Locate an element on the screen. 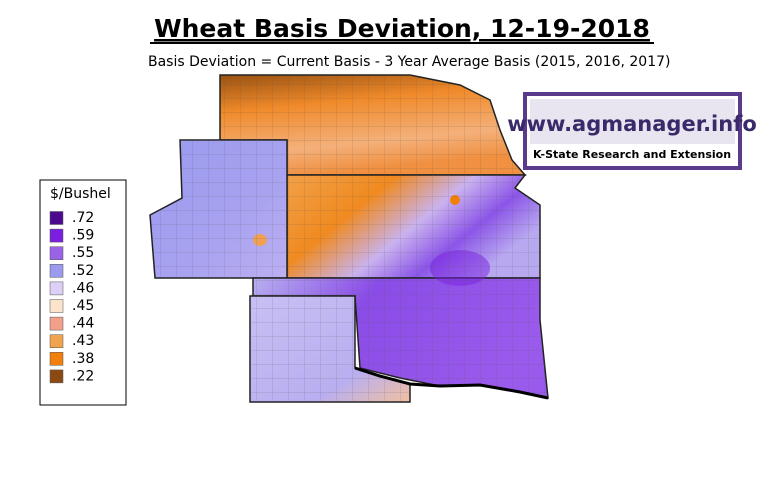 The width and height of the screenshot is (779, 481). logo-band is located at coordinates (632, 121).